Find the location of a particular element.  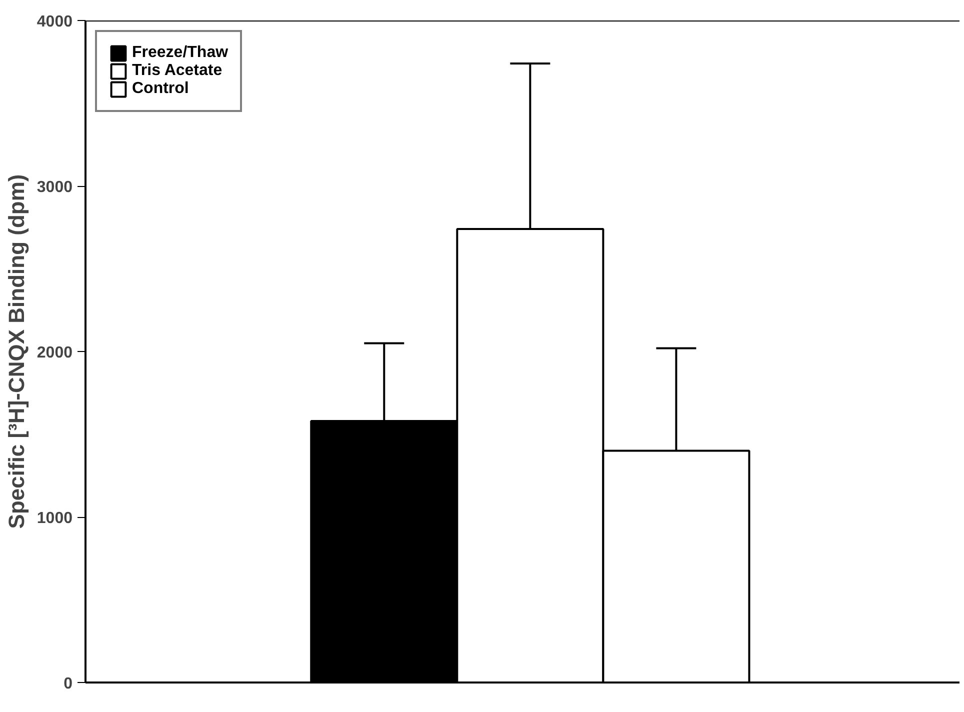

y-axis-title: Specific [³H]-CNQX Binding (dpm) is located at coordinates (16, 351).